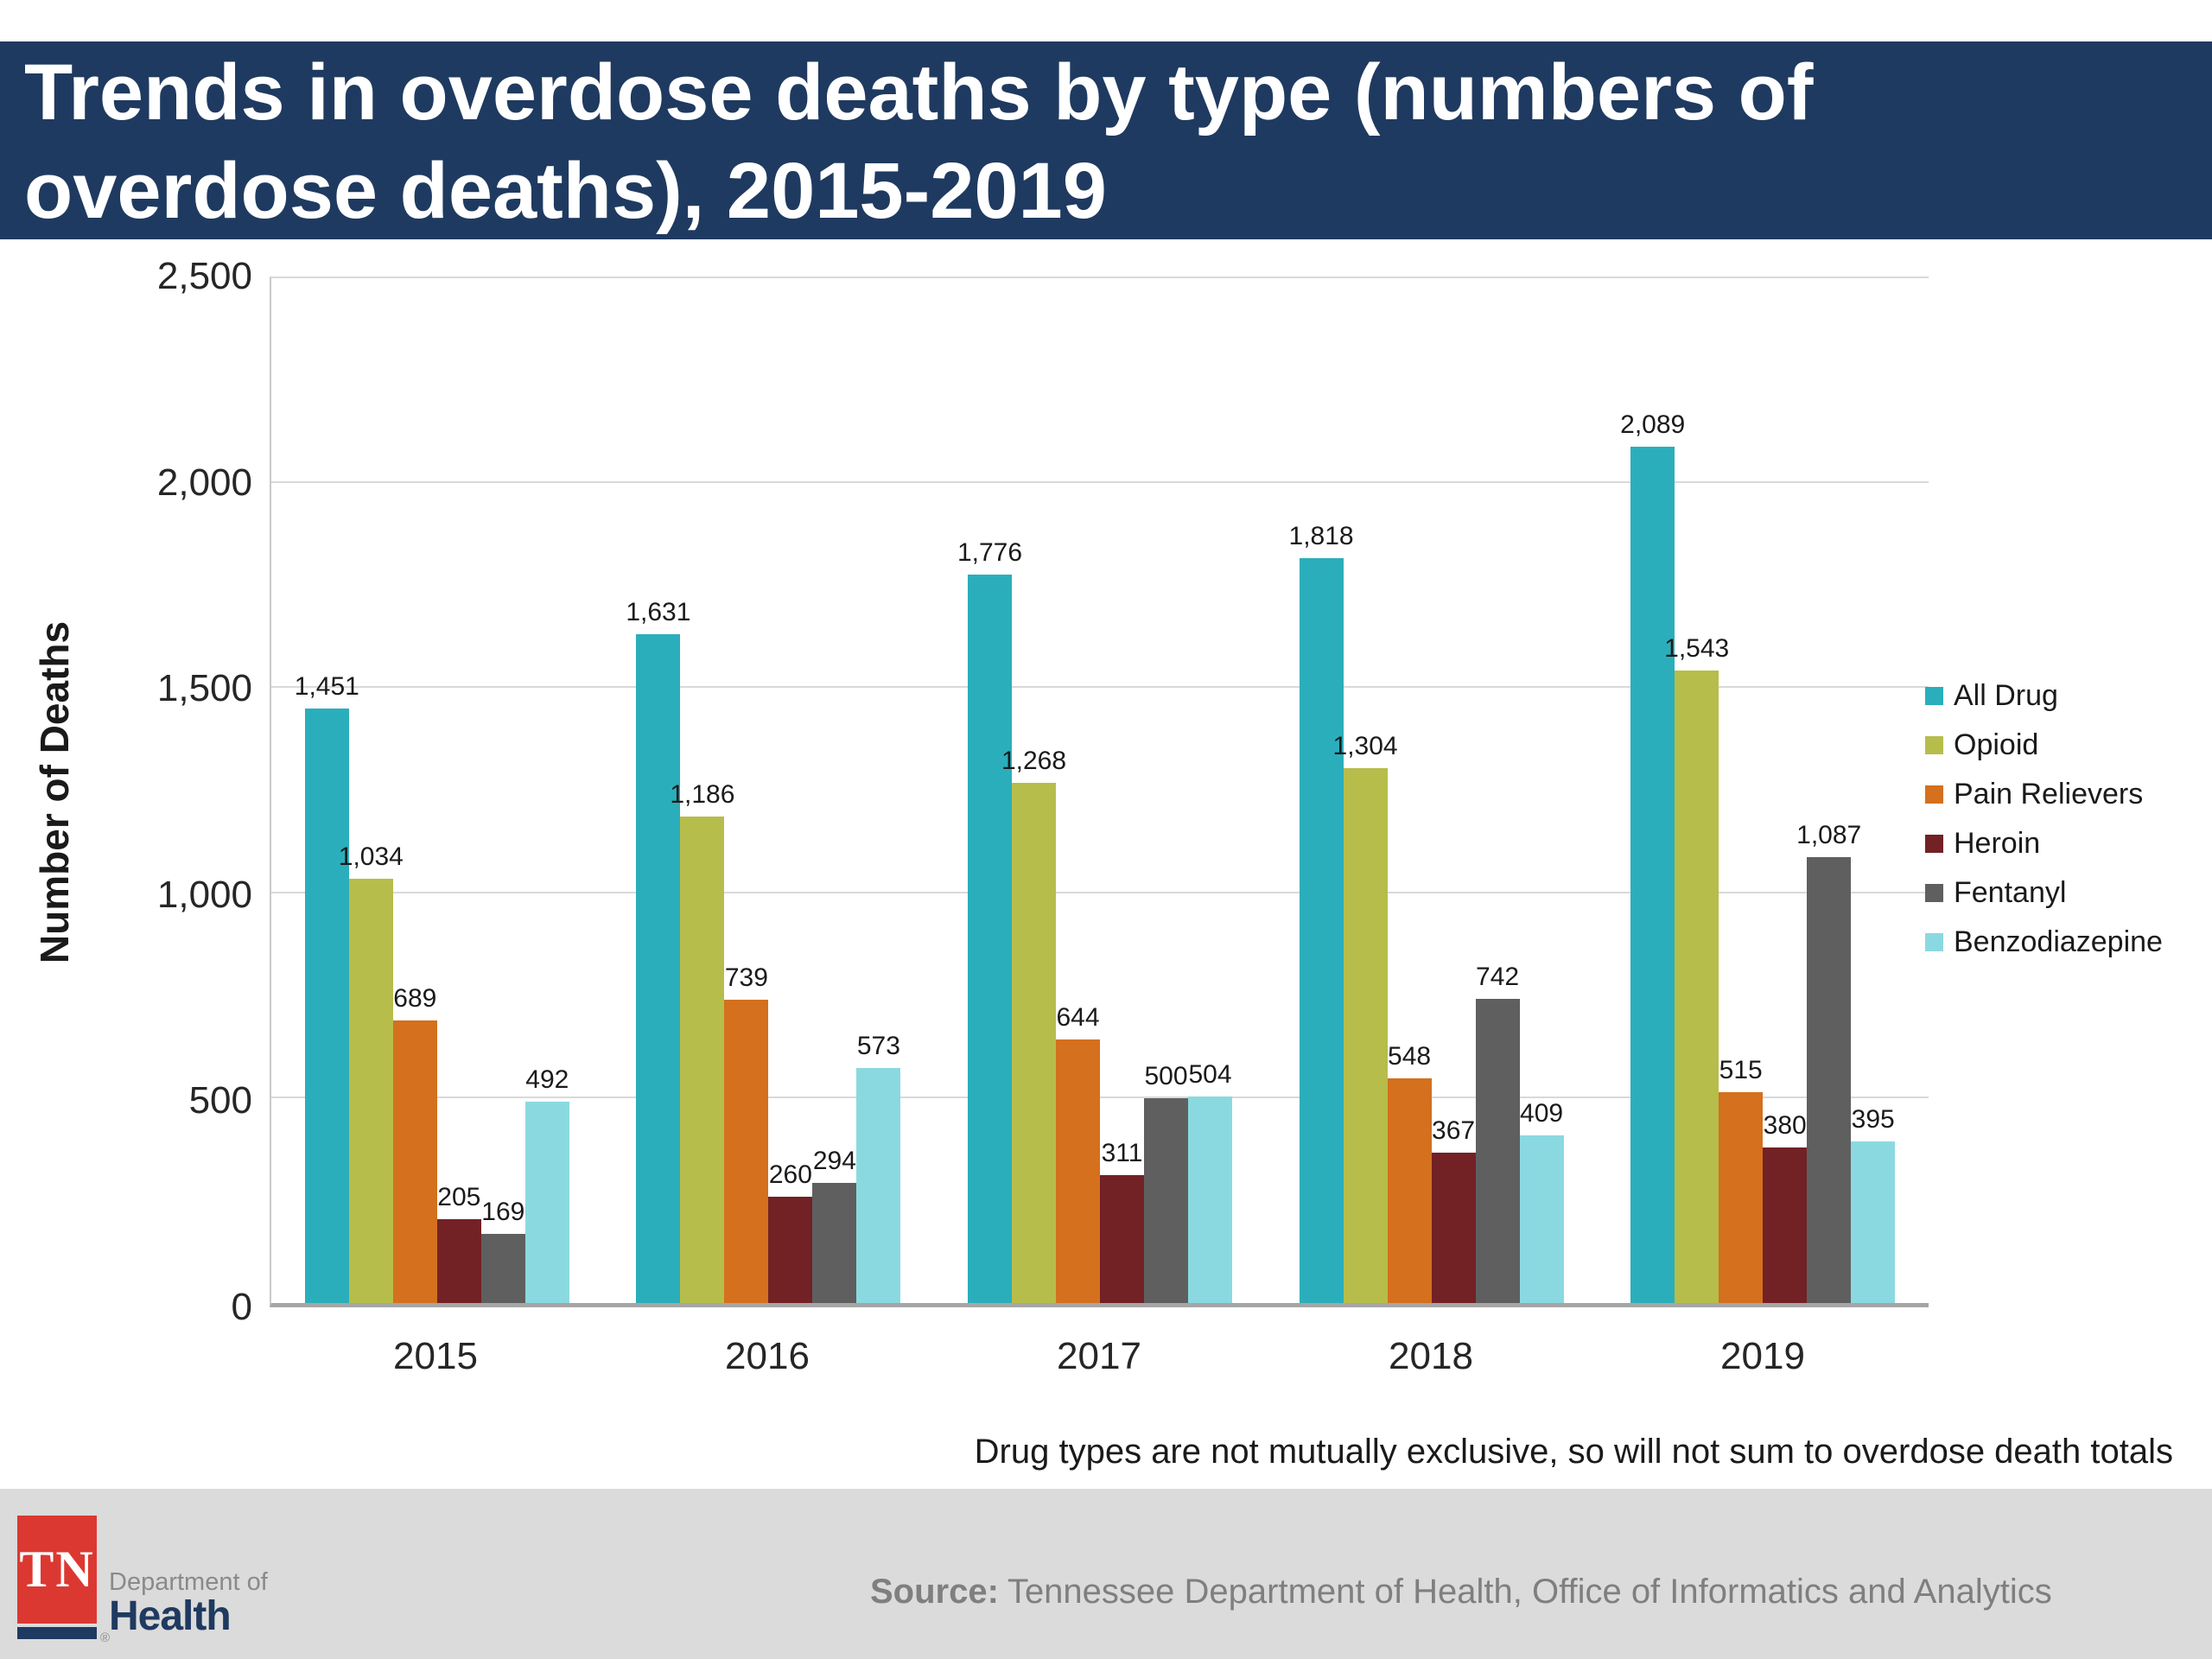 The height and width of the screenshot is (1659, 2212). Describe the element at coordinates (934, 1592) in the screenshot. I see `source-label: Source:` at that location.